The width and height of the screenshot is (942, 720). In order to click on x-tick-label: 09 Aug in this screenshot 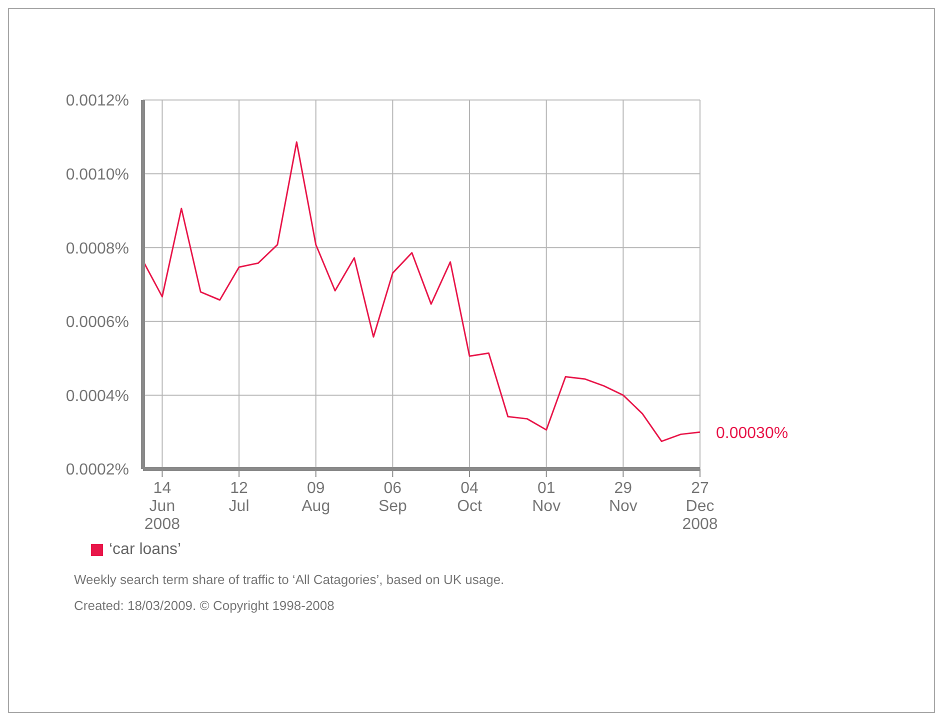, I will do `click(316, 497)`.